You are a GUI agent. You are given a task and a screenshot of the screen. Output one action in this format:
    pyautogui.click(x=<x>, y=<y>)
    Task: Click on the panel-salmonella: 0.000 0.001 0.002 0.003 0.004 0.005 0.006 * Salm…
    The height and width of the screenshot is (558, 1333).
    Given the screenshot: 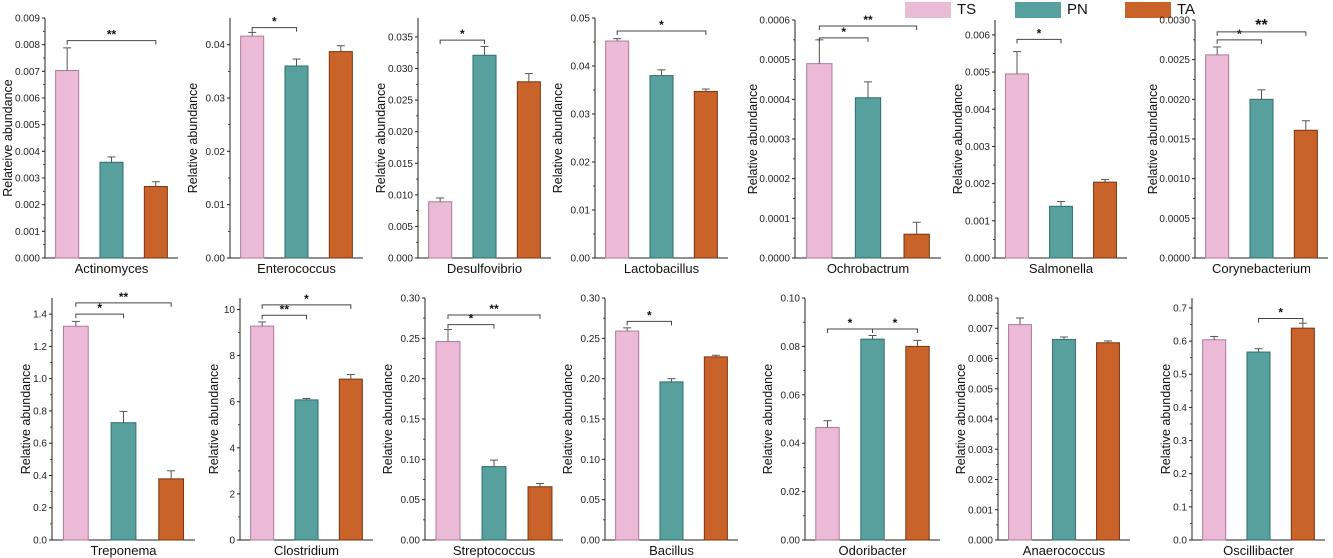 What is the action you would take?
    pyautogui.click(x=1039, y=148)
    